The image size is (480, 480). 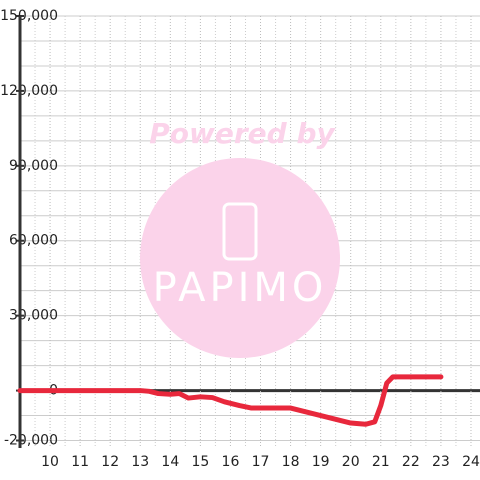 I want to click on x-tick-label: 20, so click(x=351, y=462).